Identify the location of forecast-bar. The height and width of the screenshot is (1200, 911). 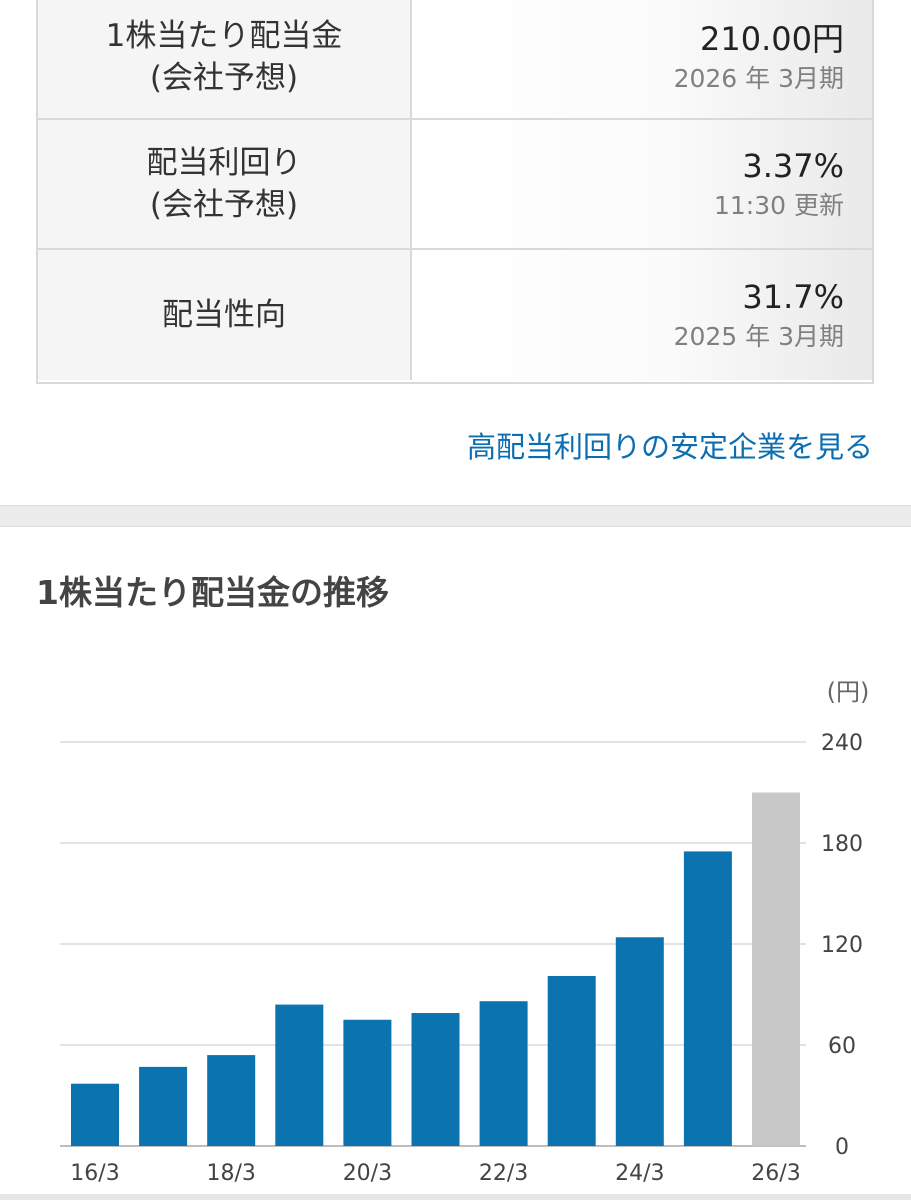
(776, 969).